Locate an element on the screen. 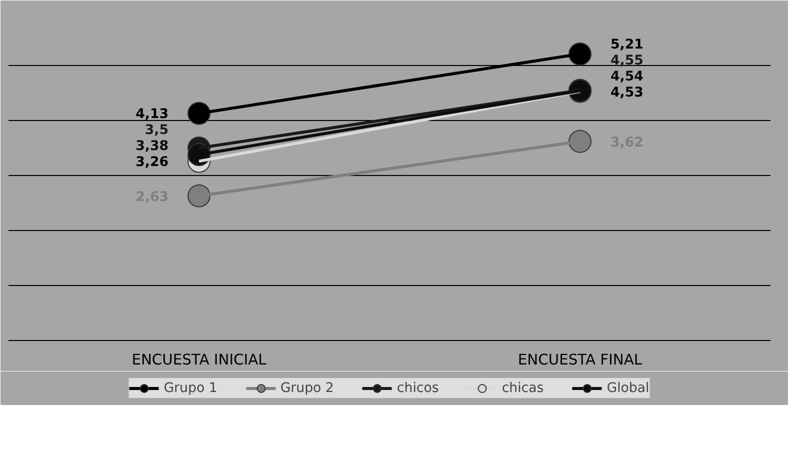 The width and height of the screenshot is (798, 455). data-label: 4,13 is located at coordinates (152, 114).